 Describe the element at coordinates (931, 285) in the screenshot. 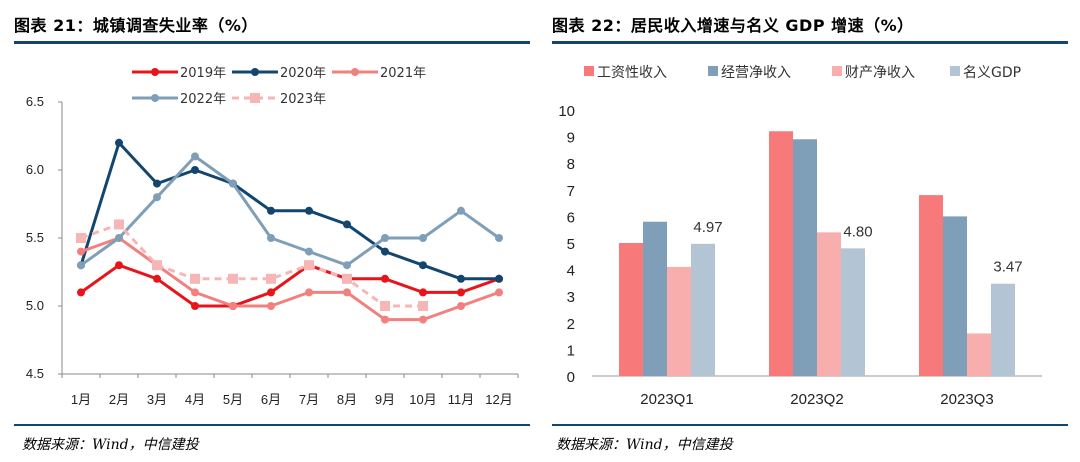

I see `bar-工资性收入-2023Q3` at that location.